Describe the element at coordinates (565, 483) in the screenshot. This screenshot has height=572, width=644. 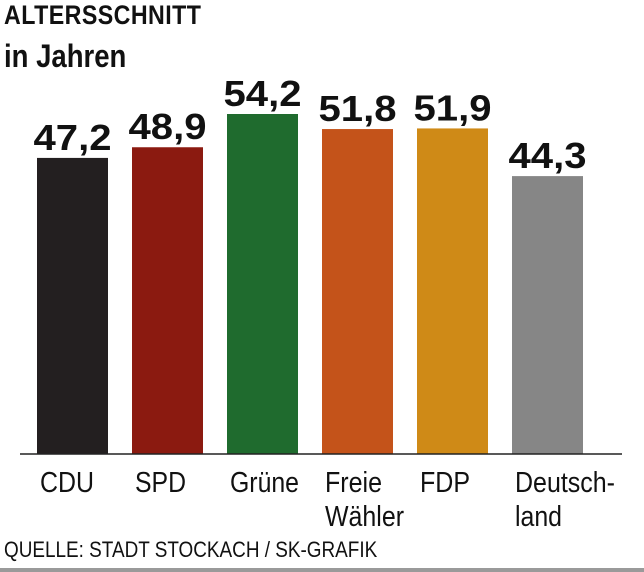
I see `category-label-5-line-0: Deutsch-` at that location.